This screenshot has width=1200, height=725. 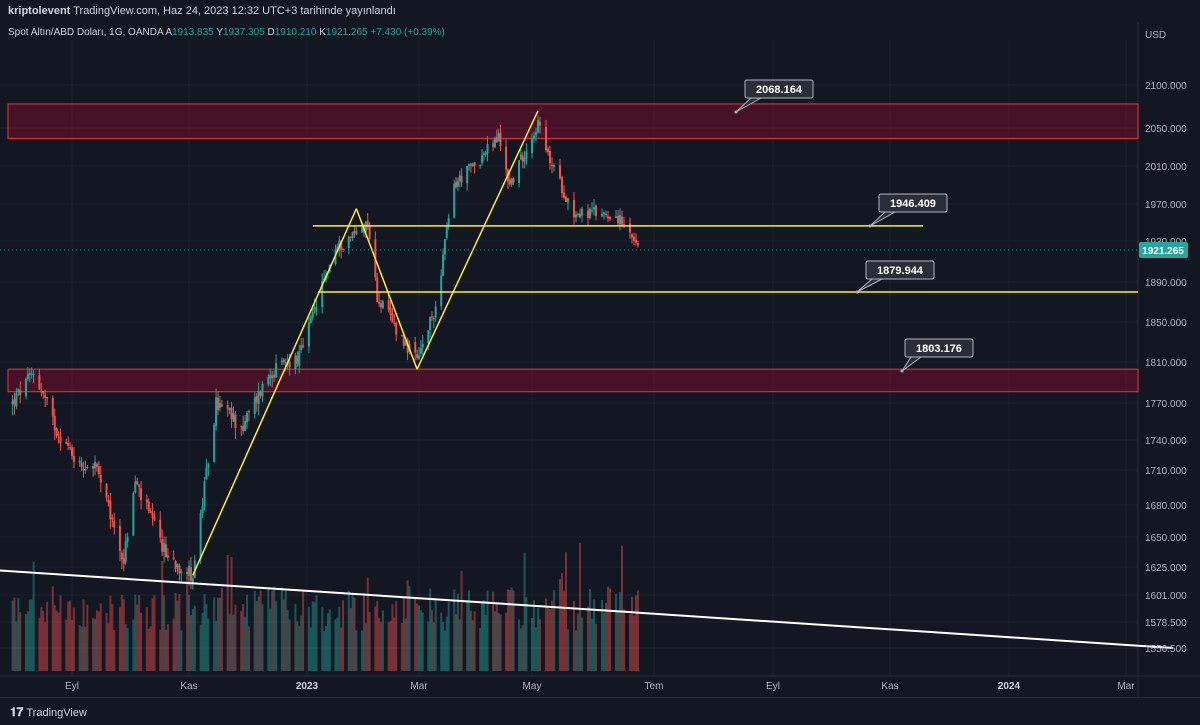 What do you see at coordinates (477, 240) in the screenshot?
I see `trend-line` at bounding box center [477, 240].